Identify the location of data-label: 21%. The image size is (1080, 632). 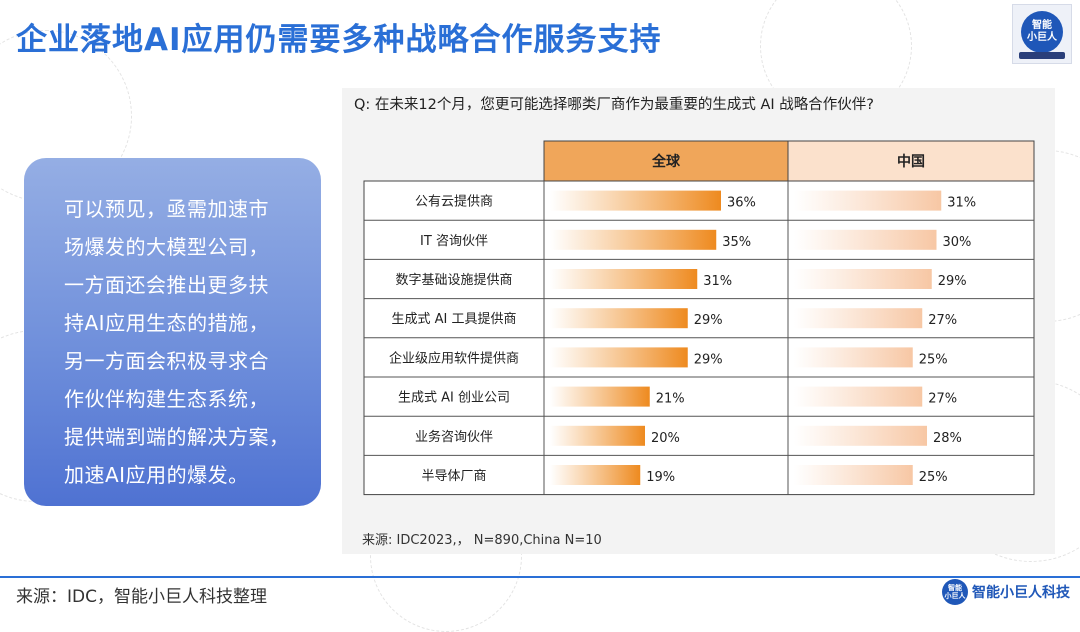
(670, 399).